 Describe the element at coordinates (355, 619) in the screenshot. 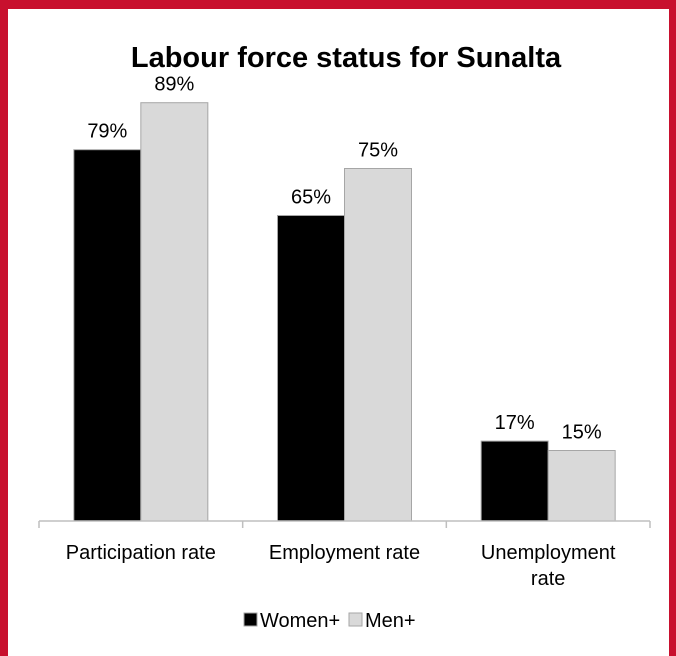

I see `legend-swatch-men` at that location.